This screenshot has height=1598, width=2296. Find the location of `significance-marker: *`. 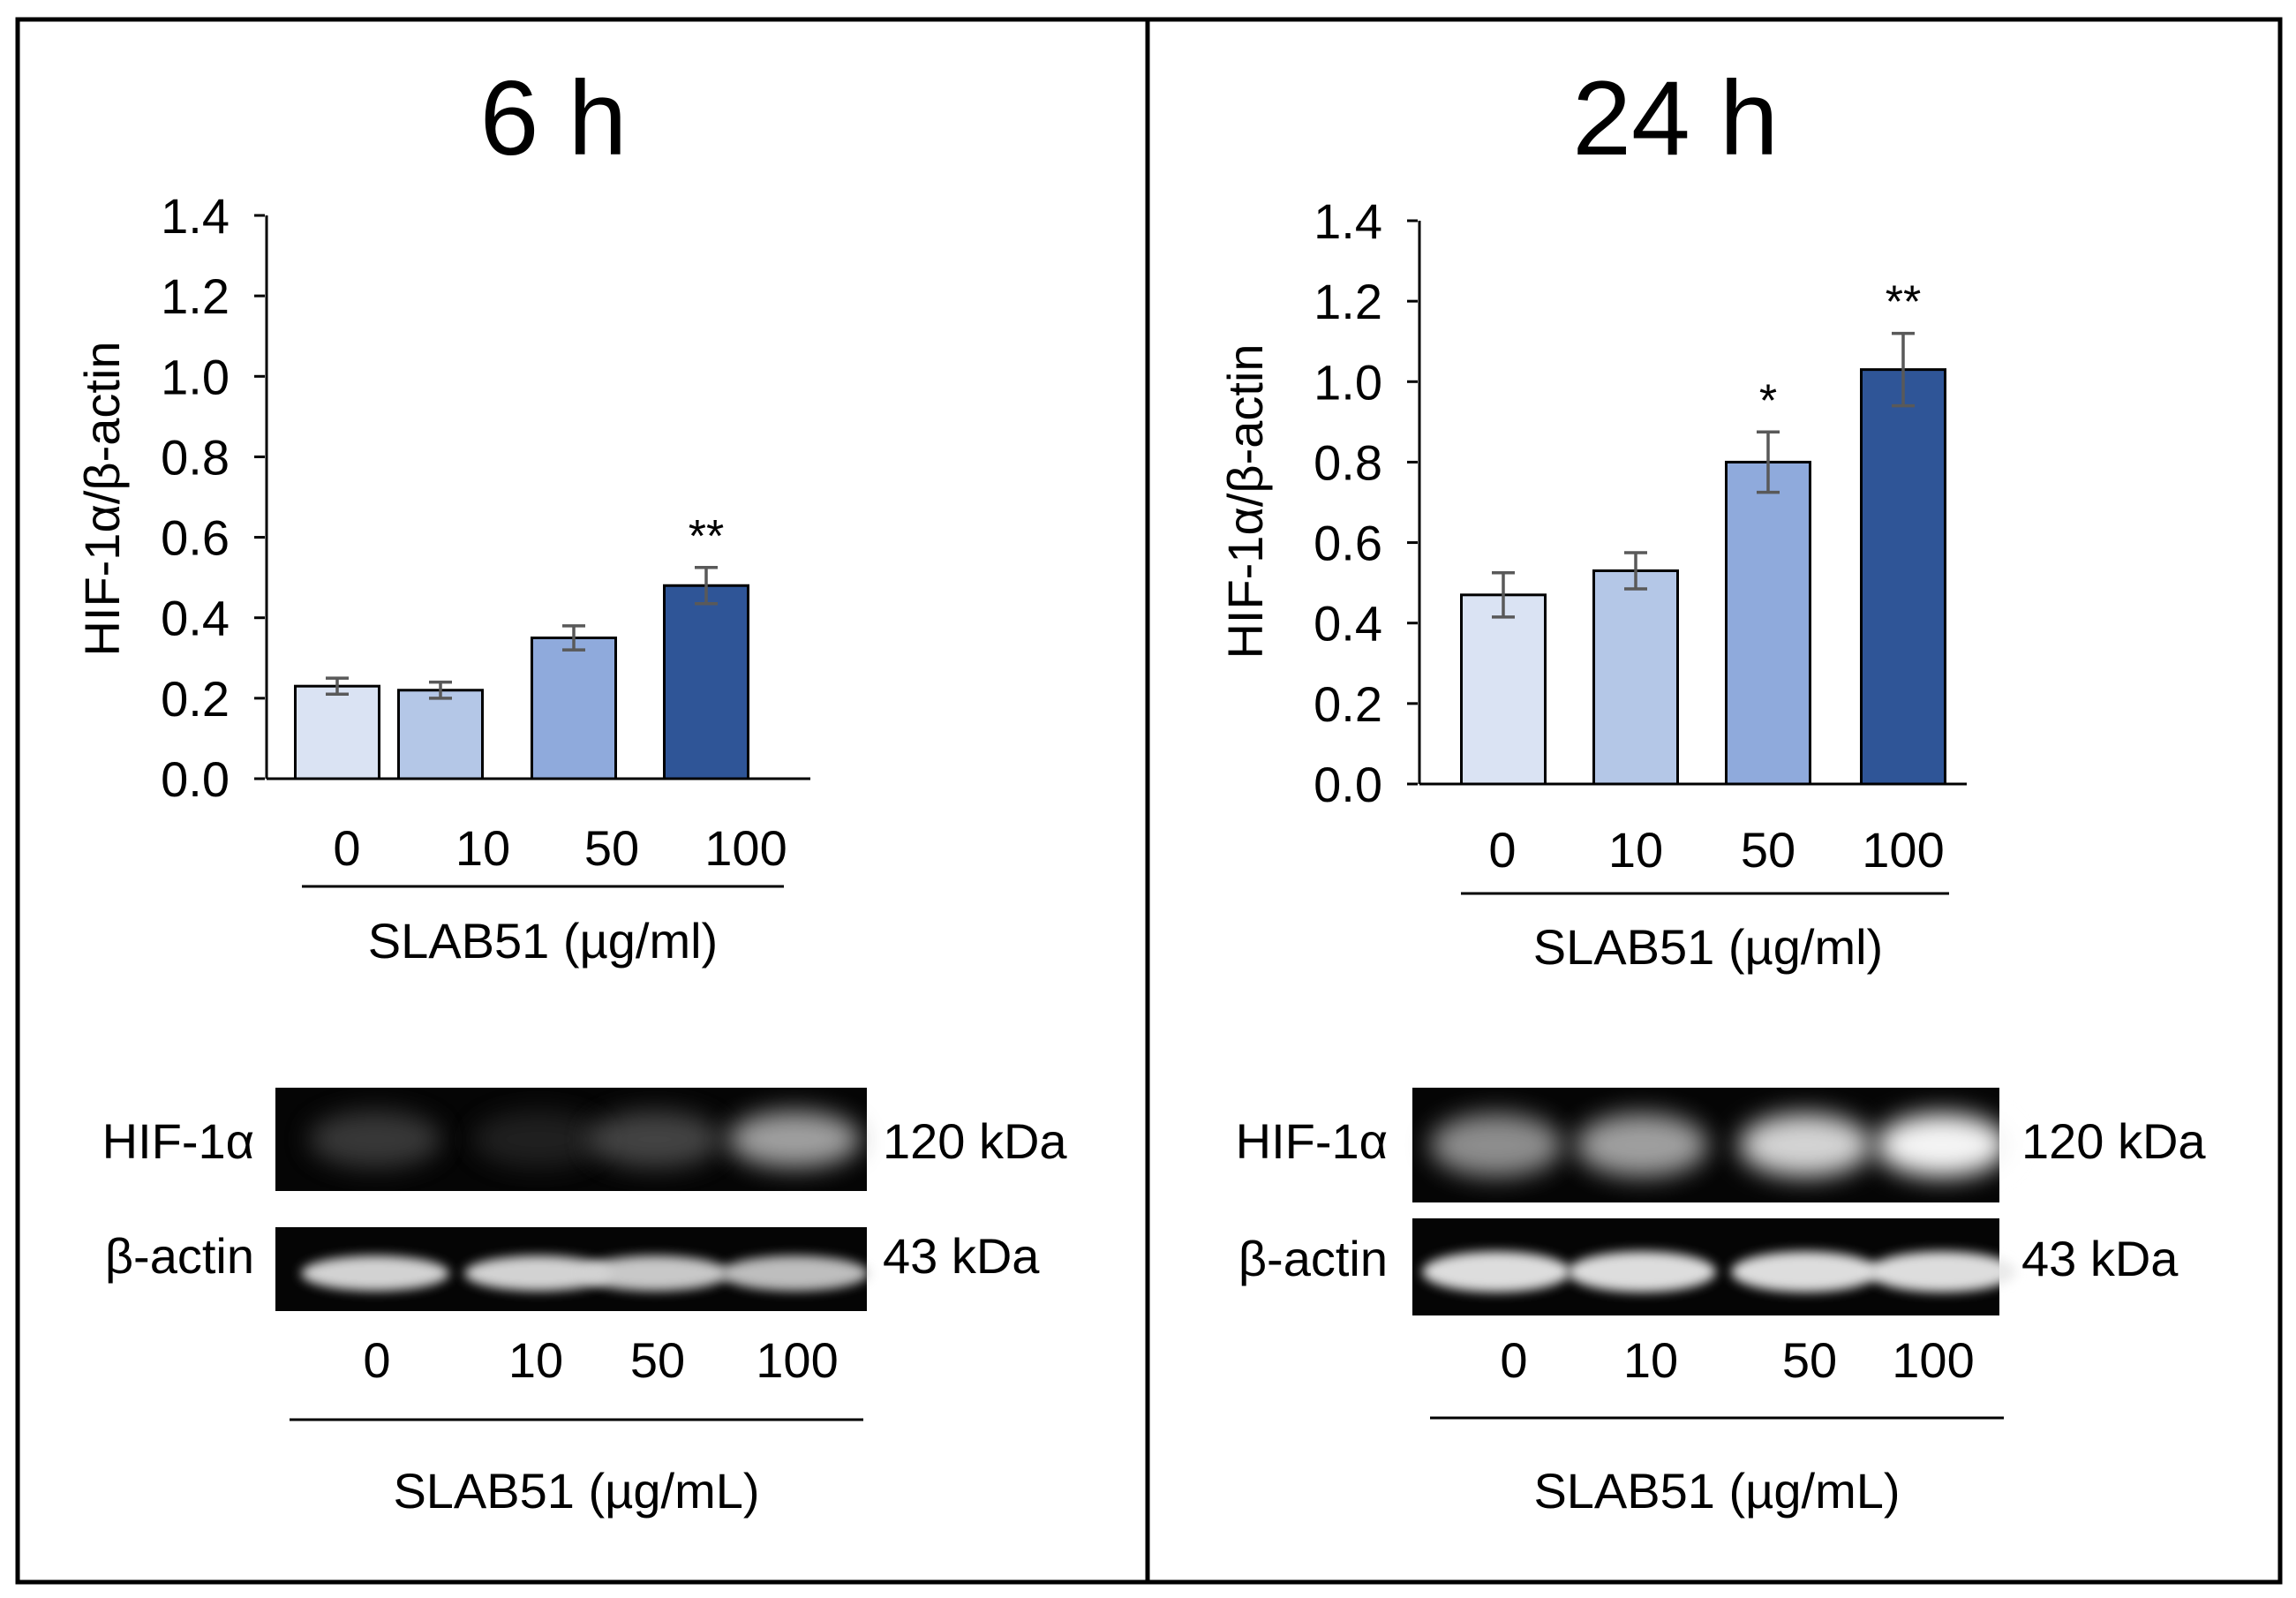

significance-marker: * is located at coordinates (1768, 400).